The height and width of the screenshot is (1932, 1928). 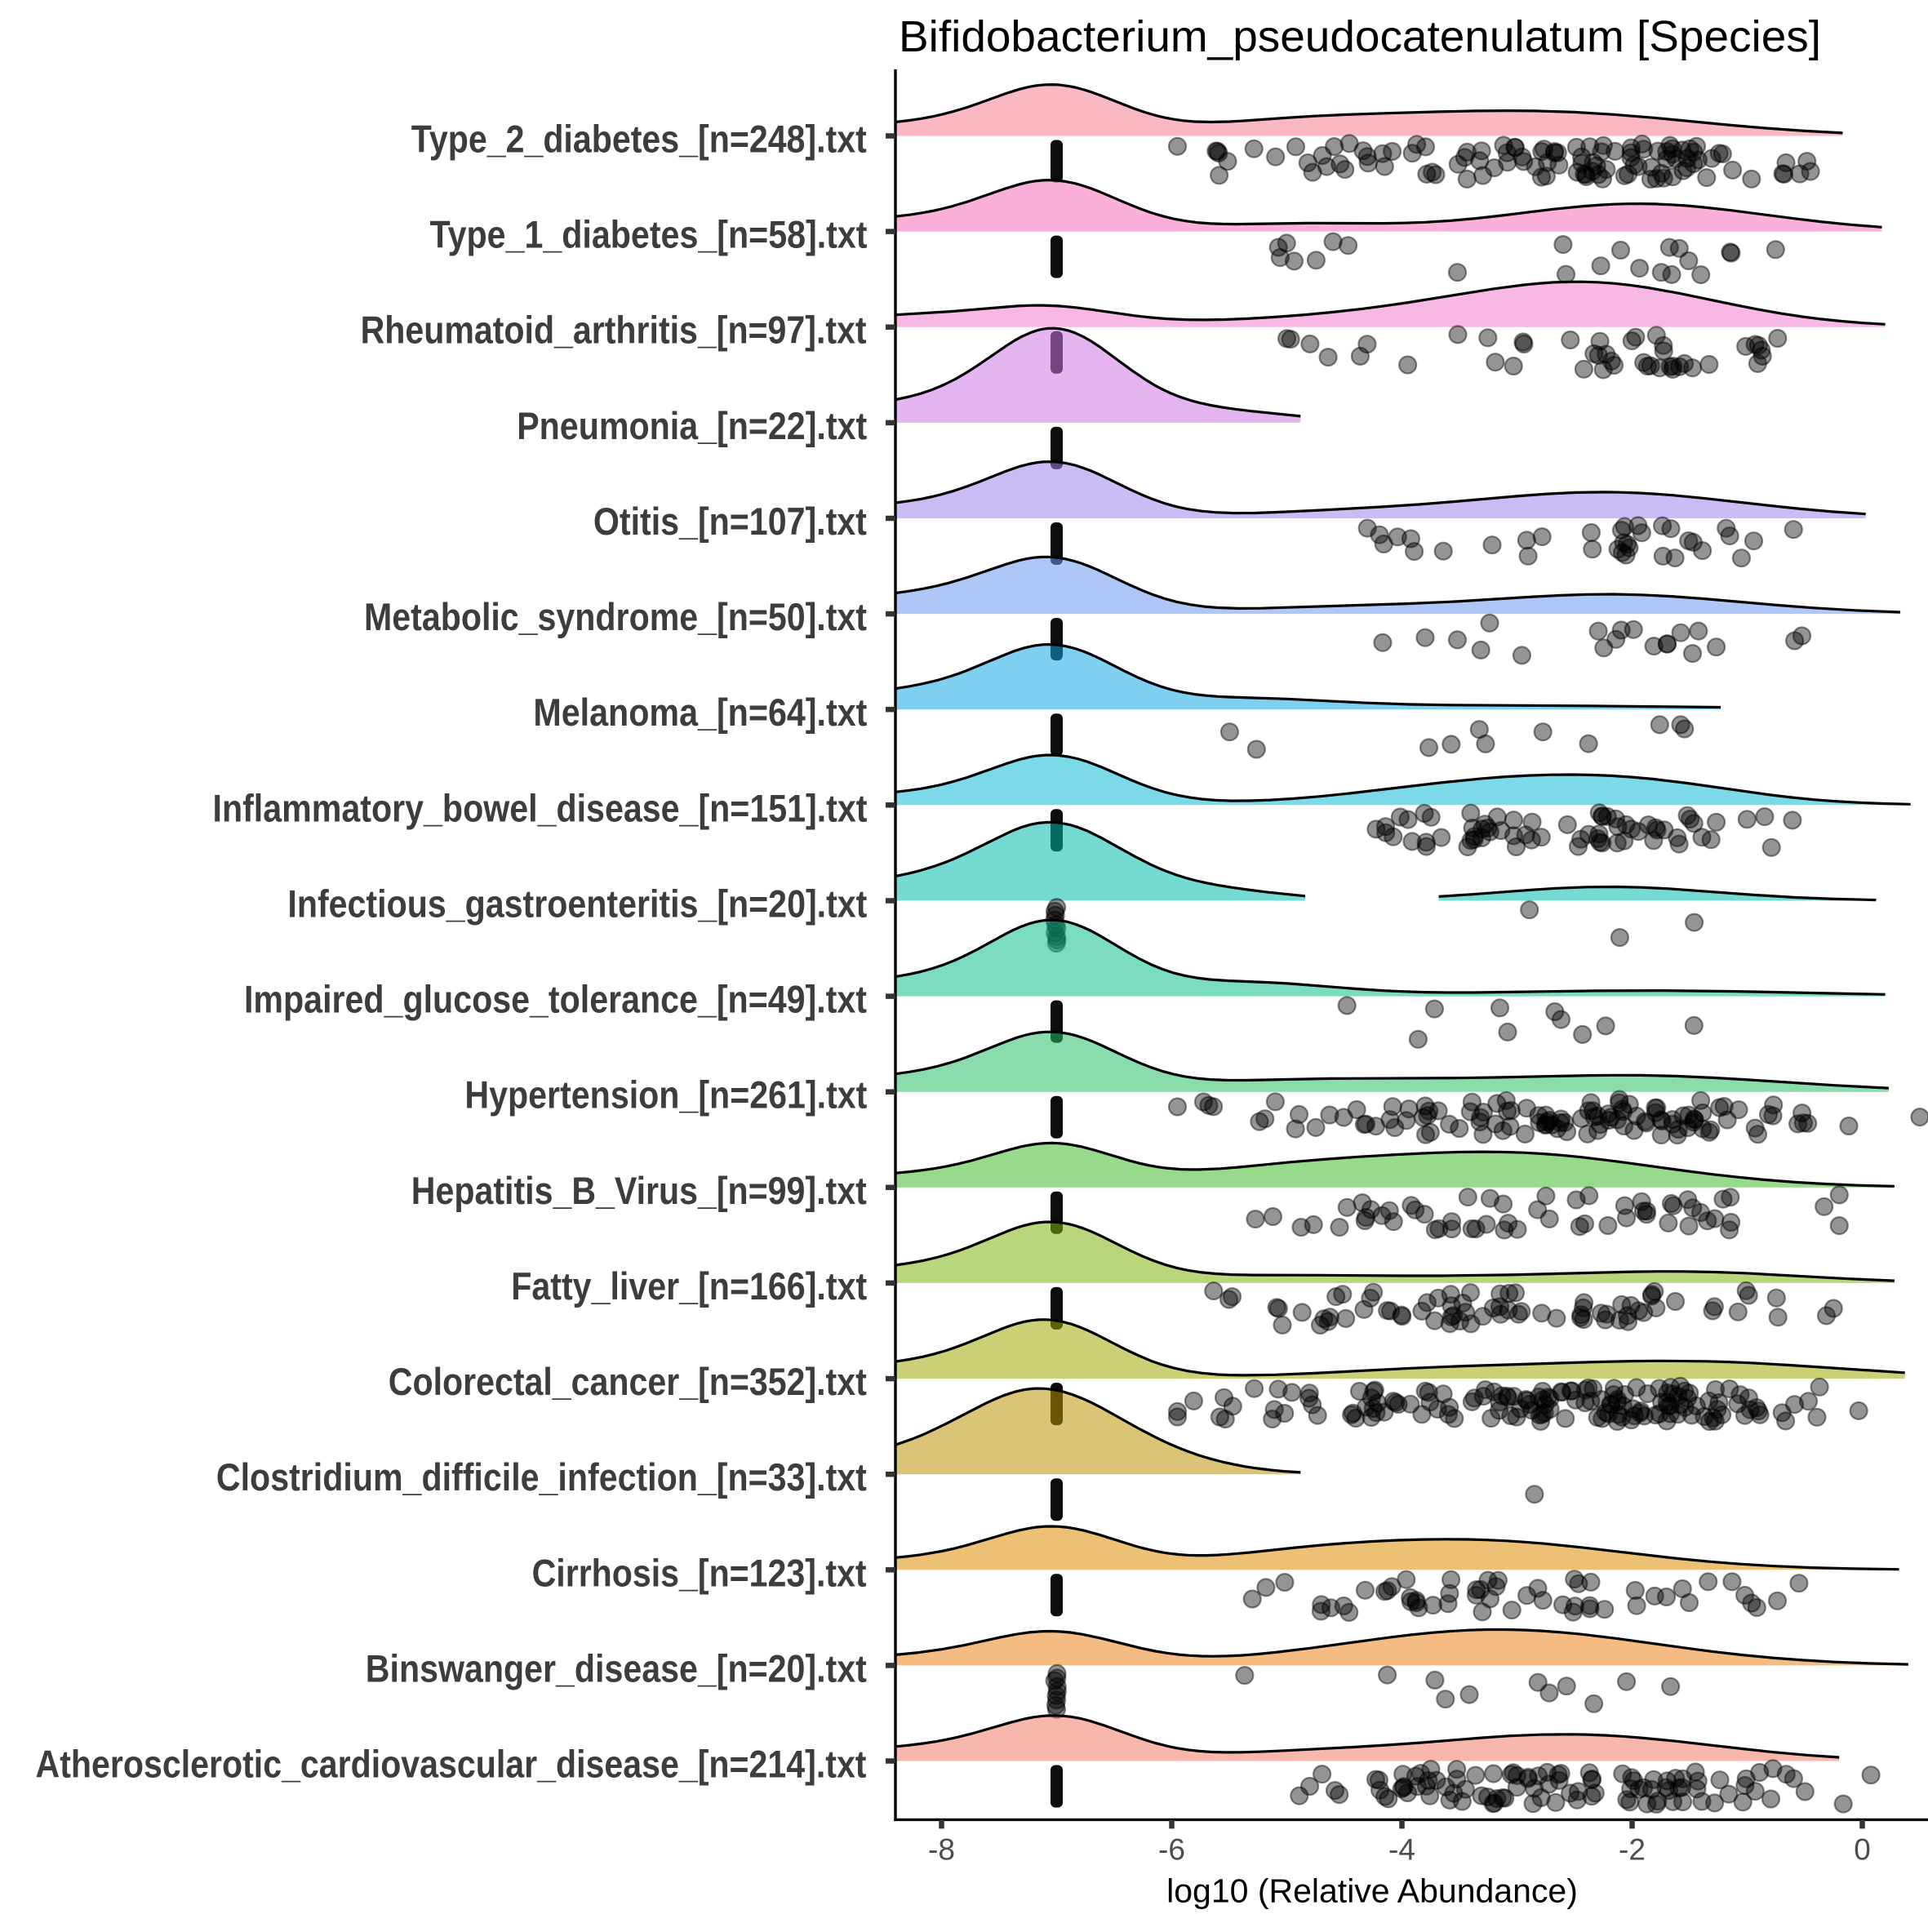 What do you see at coordinates (540, 807) in the screenshot?
I see `svg-text:Inflammatory_bowel_disease_[n=: Inflammatory_bowel_disease_[n=151].txt` at bounding box center [540, 807].